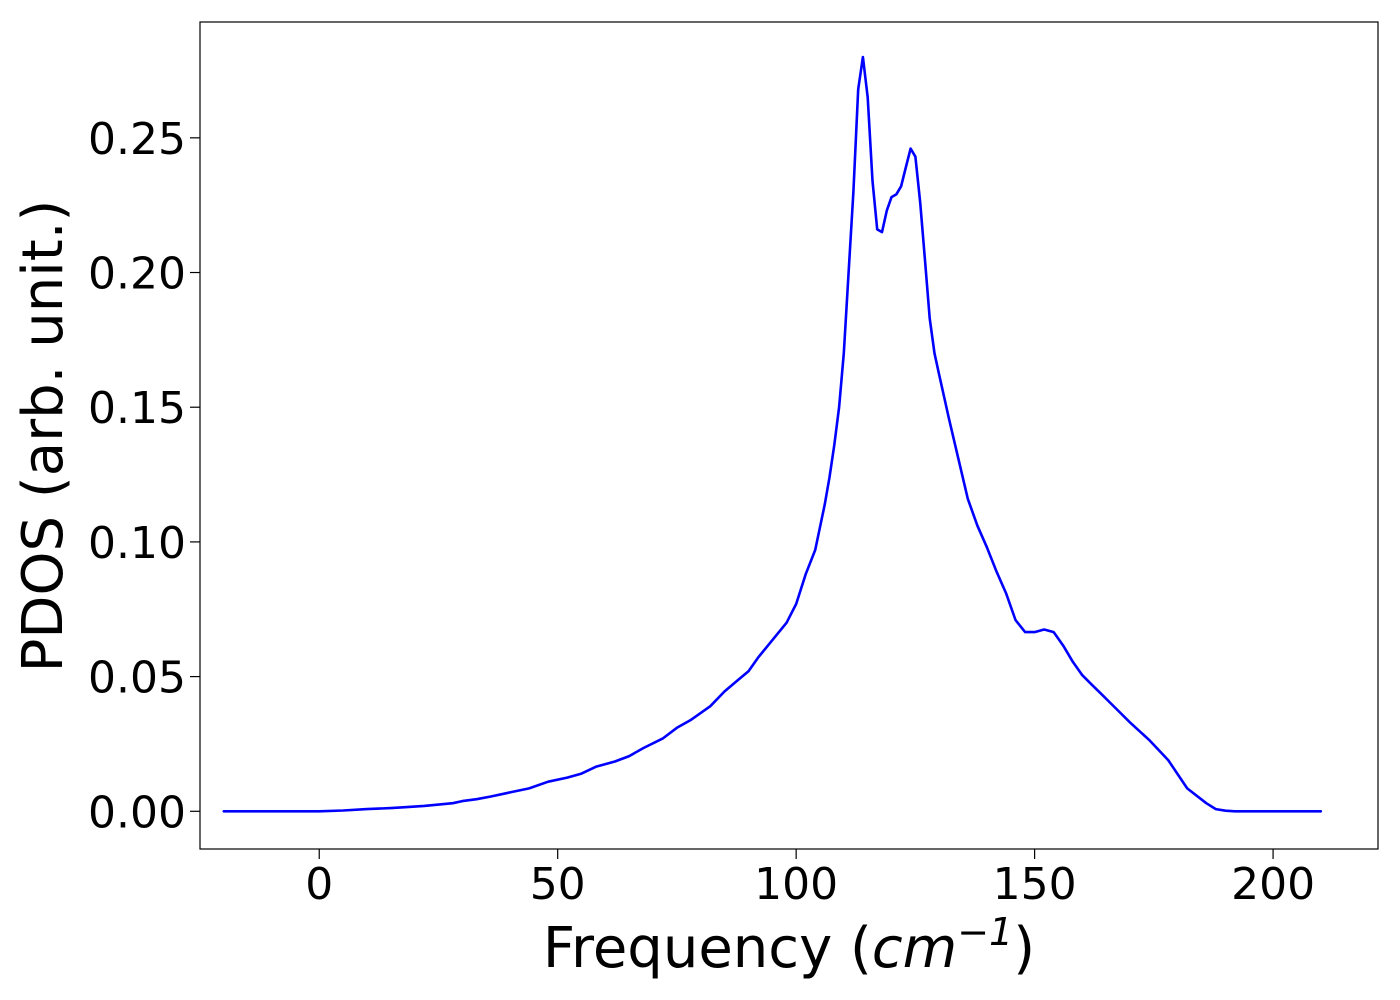 The image size is (1400, 1000). What do you see at coordinates (137, 274) in the screenshot?
I see `y-tick-label: 0.20` at bounding box center [137, 274].